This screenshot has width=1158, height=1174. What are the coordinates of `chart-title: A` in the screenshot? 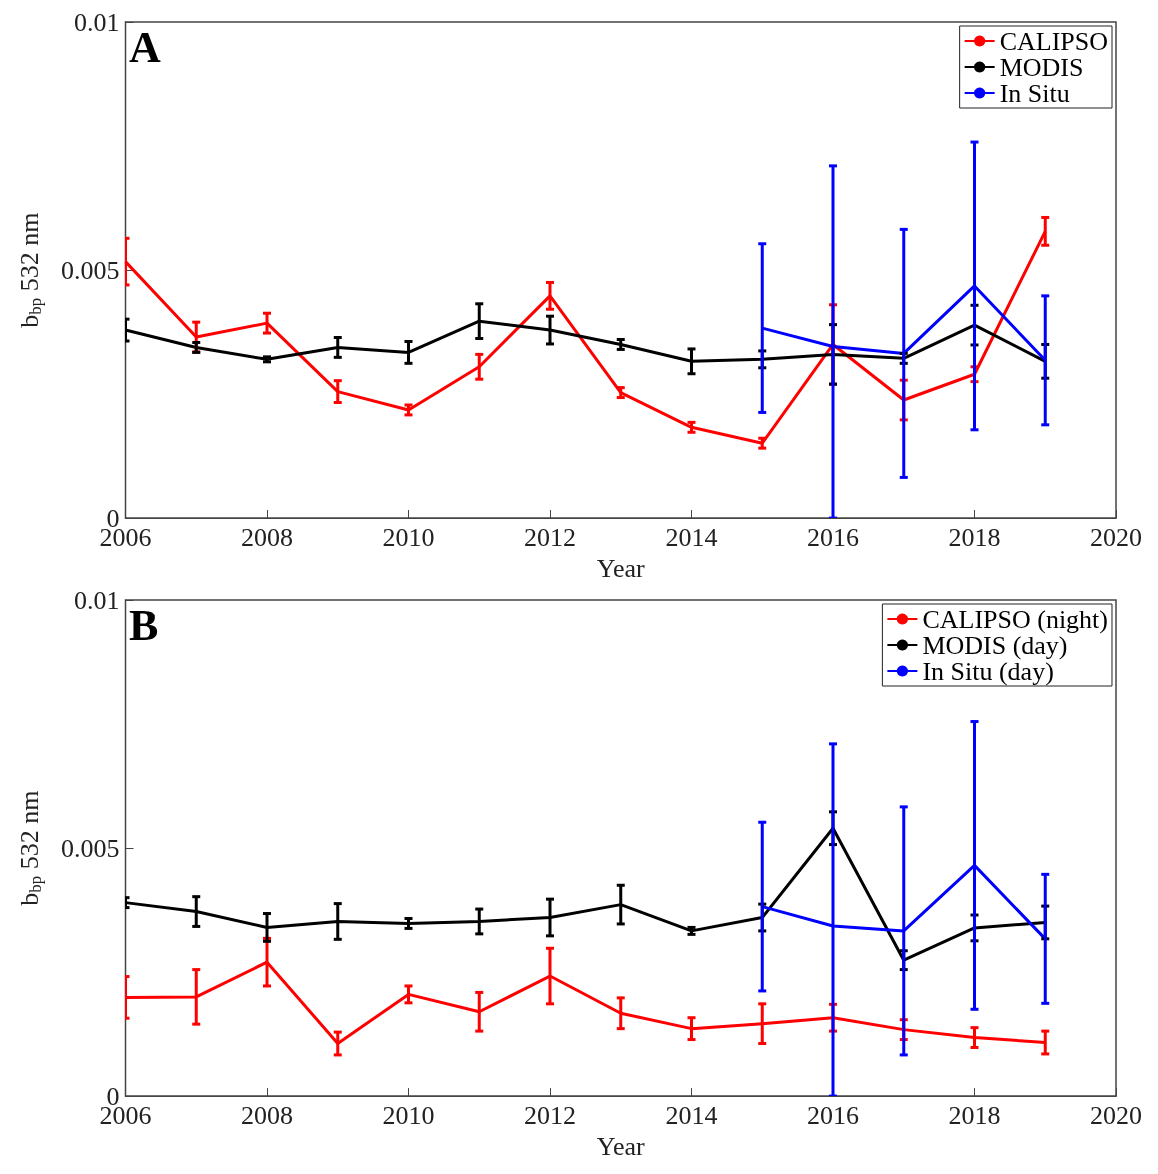 It's located at (145, 47).